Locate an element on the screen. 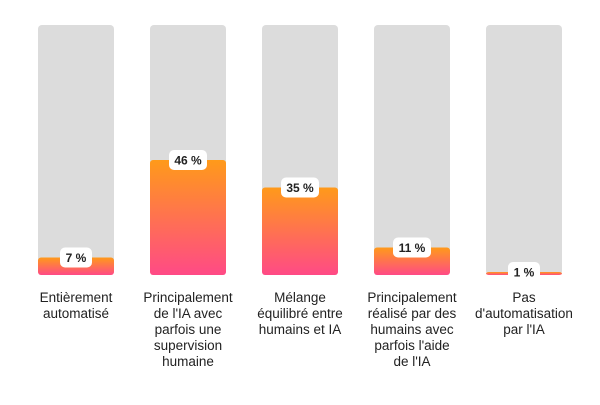 Image resolution: width=600 pixels, height=405 pixels. category-label: Mélange équilibré entre humains et IA is located at coordinates (300, 313).